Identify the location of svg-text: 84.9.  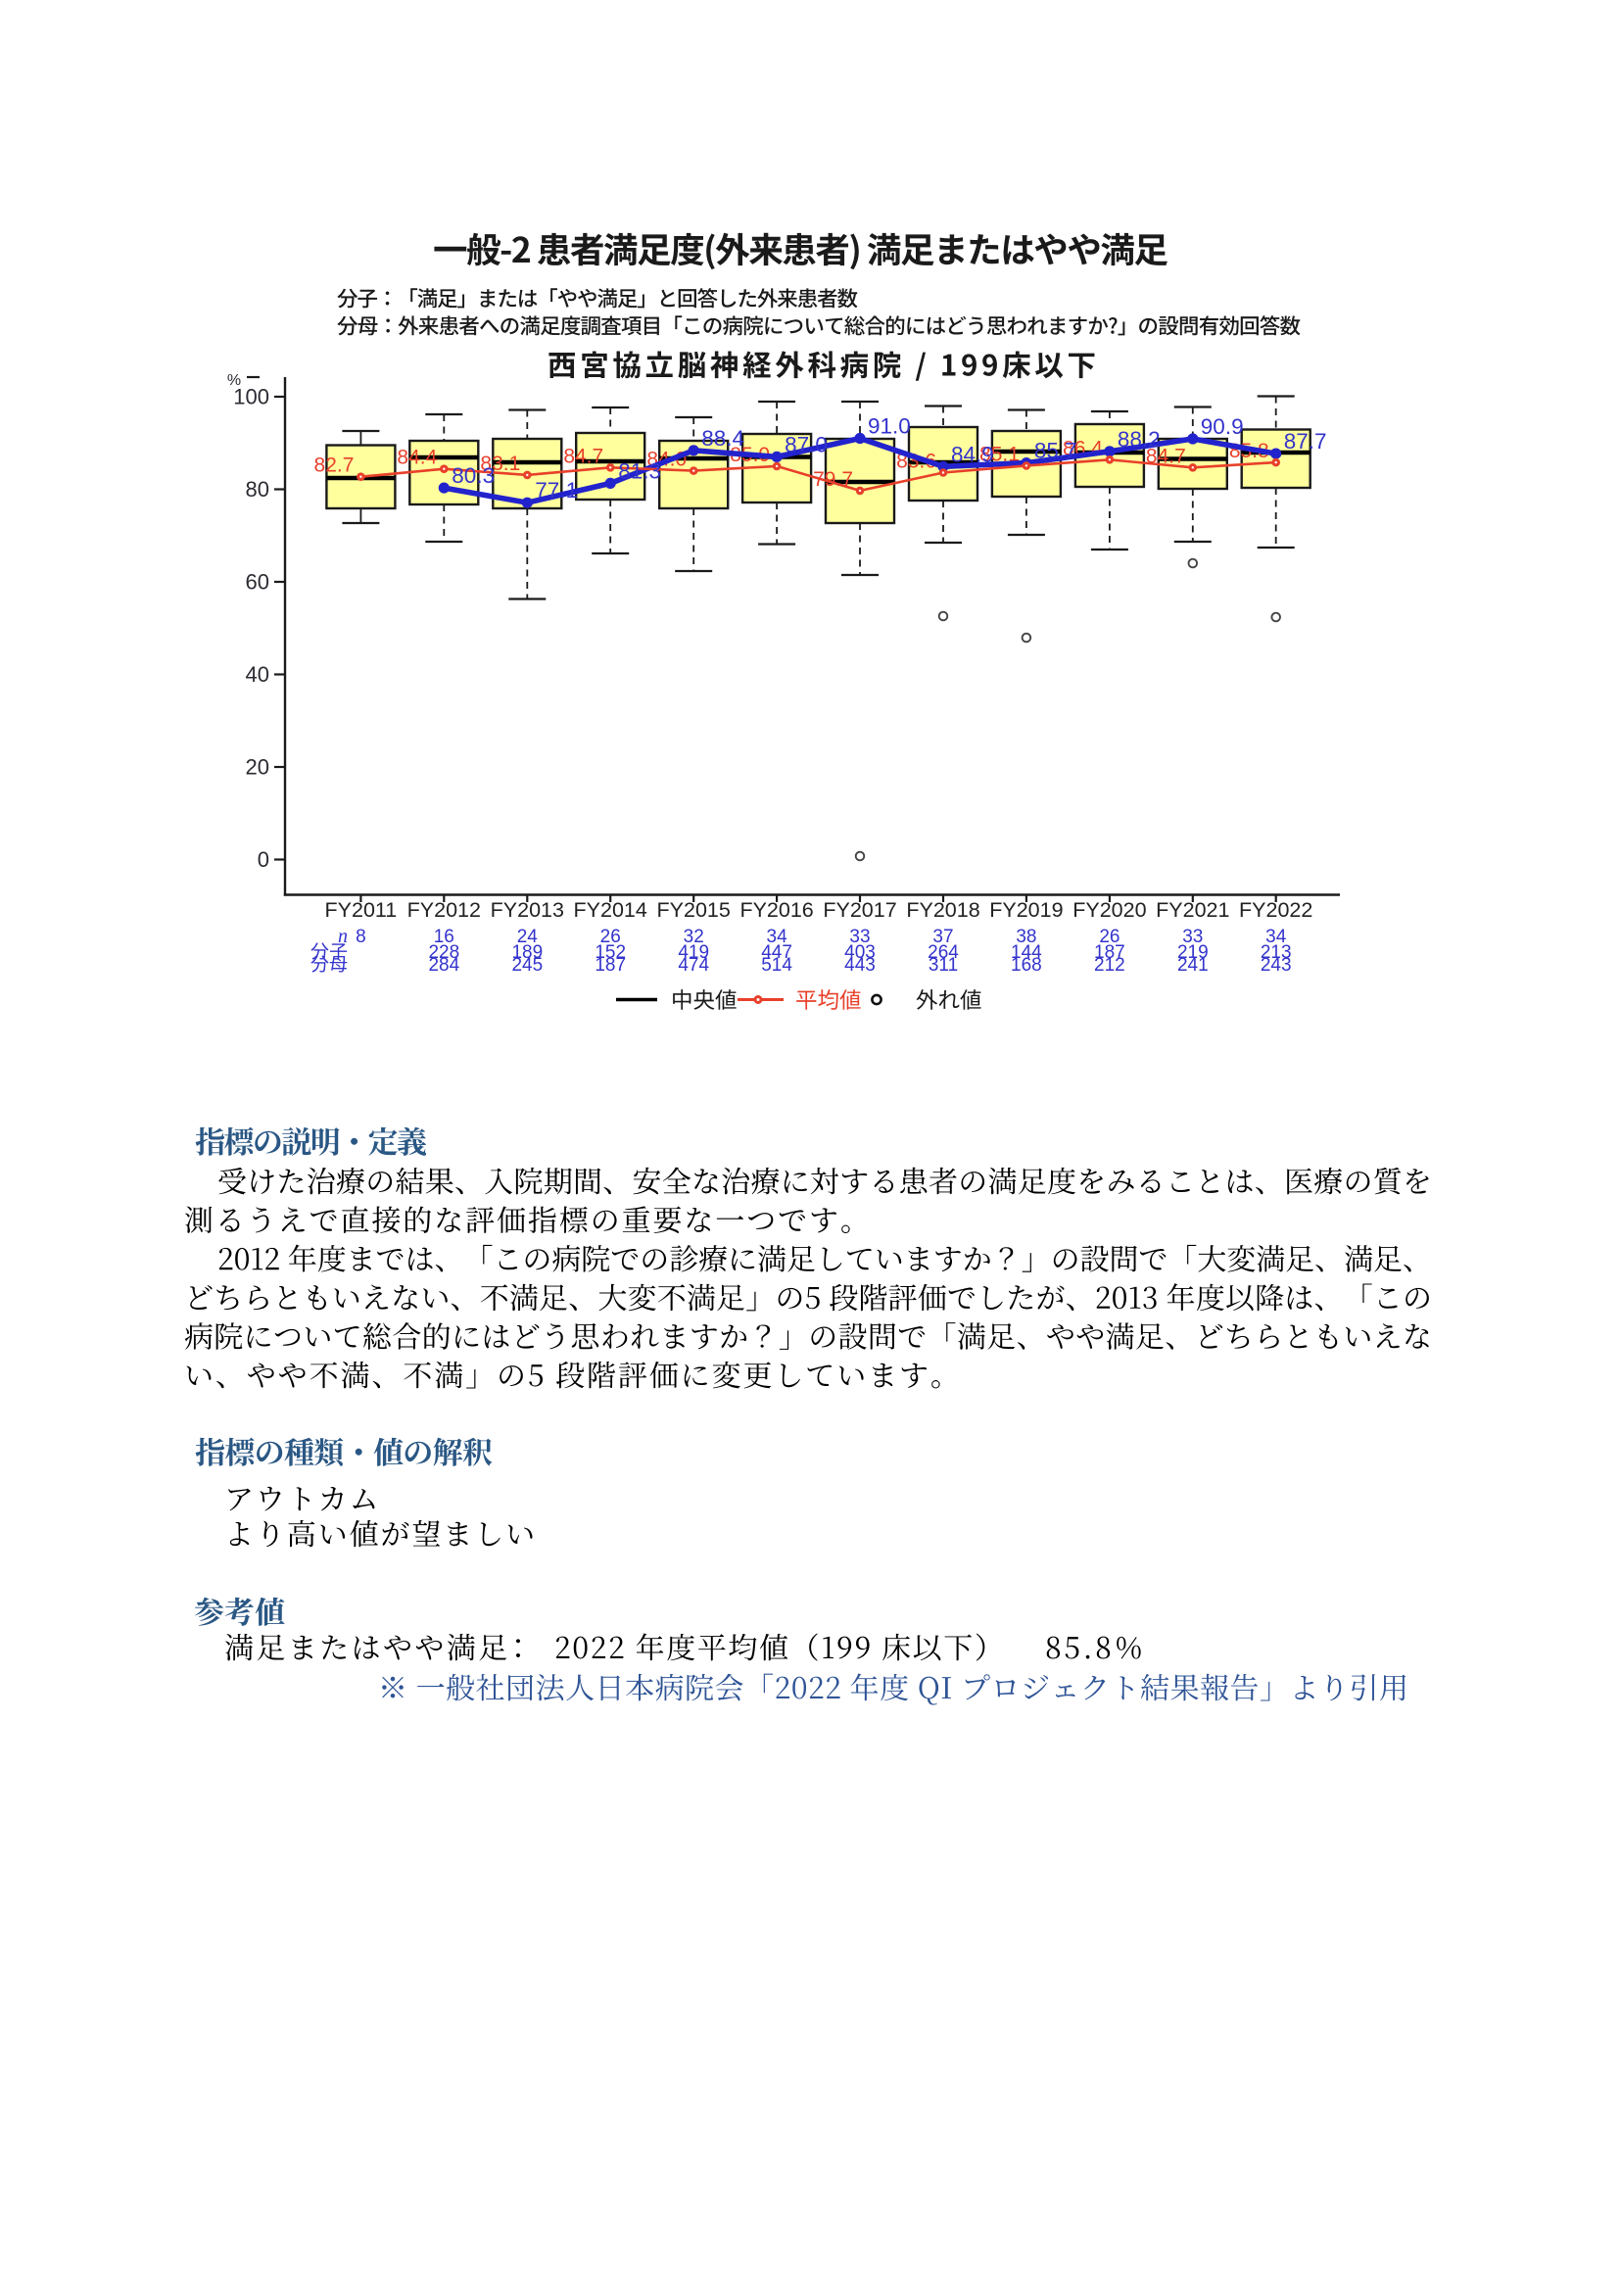
(972, 454).